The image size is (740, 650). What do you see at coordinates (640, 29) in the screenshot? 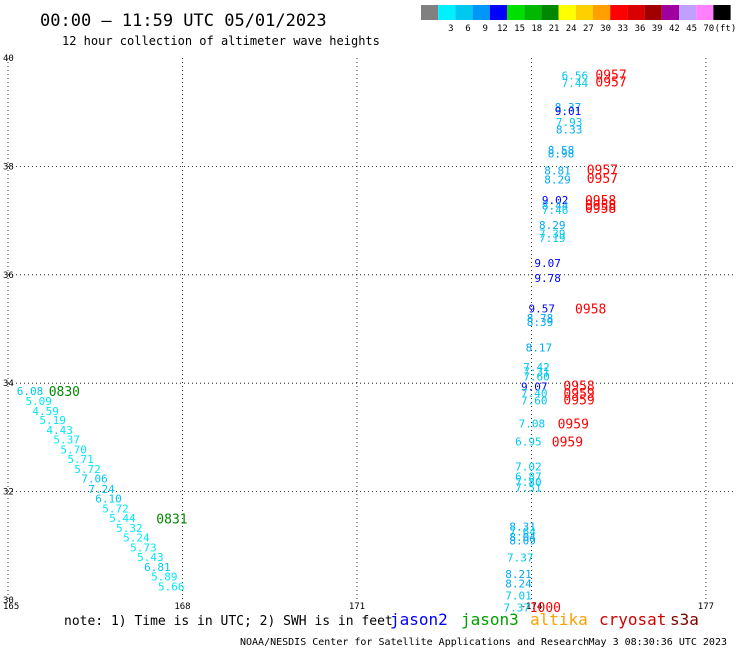
I see `color-scale-label: 36` at bounding box center [640, 29].